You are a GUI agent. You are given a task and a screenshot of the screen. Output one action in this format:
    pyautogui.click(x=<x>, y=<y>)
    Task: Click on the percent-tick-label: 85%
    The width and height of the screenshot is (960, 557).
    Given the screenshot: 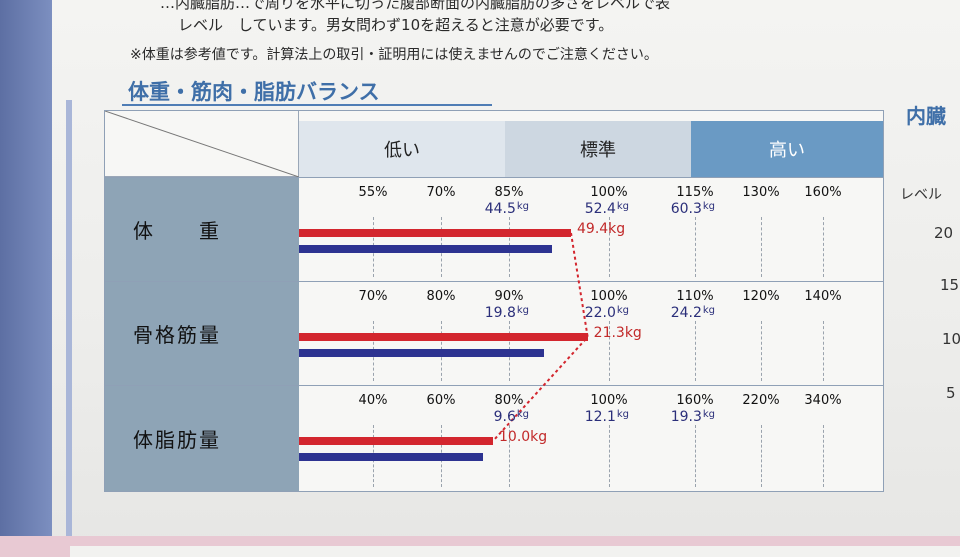 What is the action you would take?
    pyautogui.click(x=509, y=192)
    